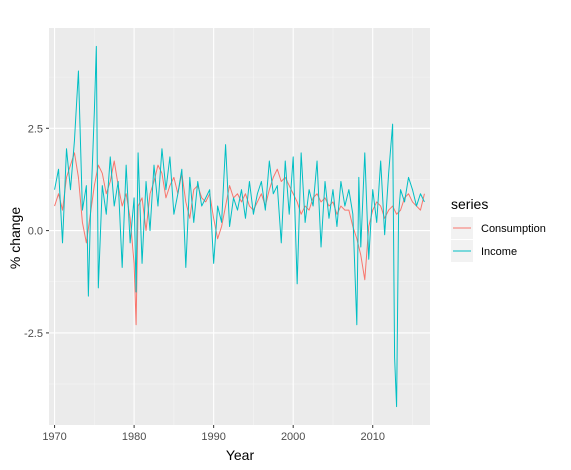 This screenshot has height=470, width=571. What do you see at coordinates (15, 238) in the screenshot?
I see `y-axis-title: % change` at bounding box center [15, 238].